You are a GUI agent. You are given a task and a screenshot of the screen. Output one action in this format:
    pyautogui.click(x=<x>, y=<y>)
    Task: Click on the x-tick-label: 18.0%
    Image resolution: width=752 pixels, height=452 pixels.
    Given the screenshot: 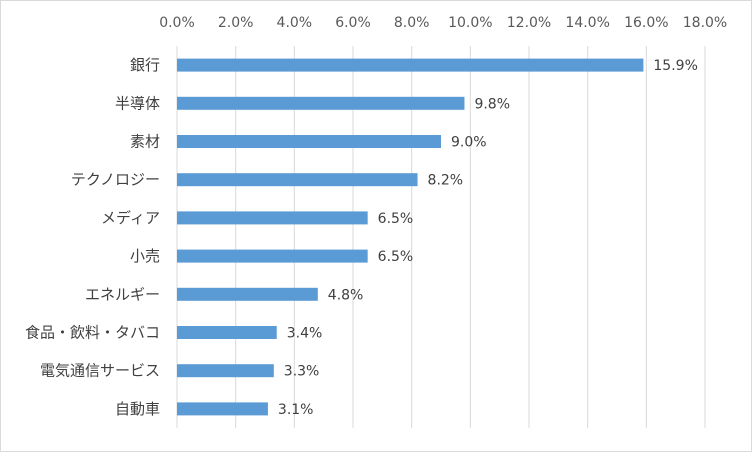 What is the action you would take?
    pyautogui.click(x=705, y=23)
    